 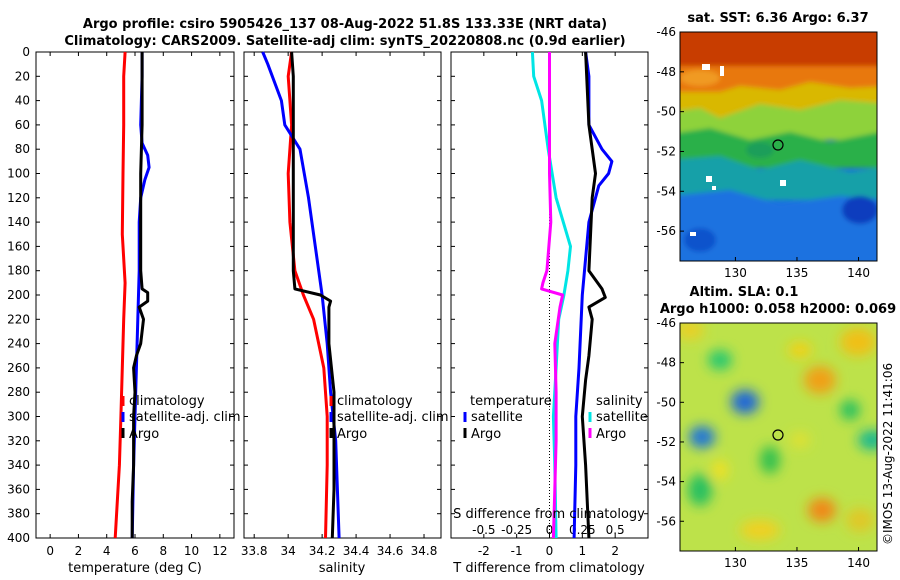 I want to click on depth-tick-label: 360, so click(x=18, y=489).